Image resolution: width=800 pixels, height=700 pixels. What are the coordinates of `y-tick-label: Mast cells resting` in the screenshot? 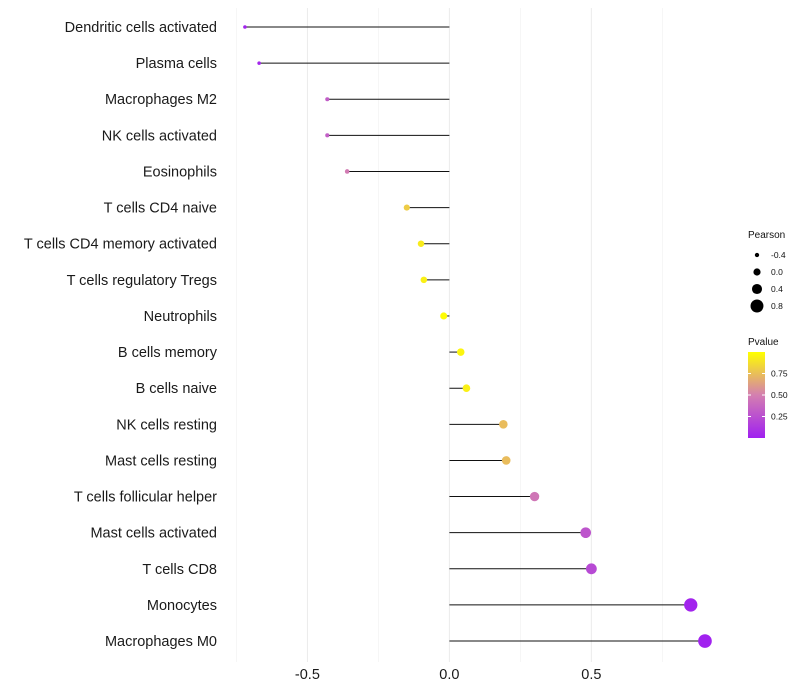 It's located at (161, 461).